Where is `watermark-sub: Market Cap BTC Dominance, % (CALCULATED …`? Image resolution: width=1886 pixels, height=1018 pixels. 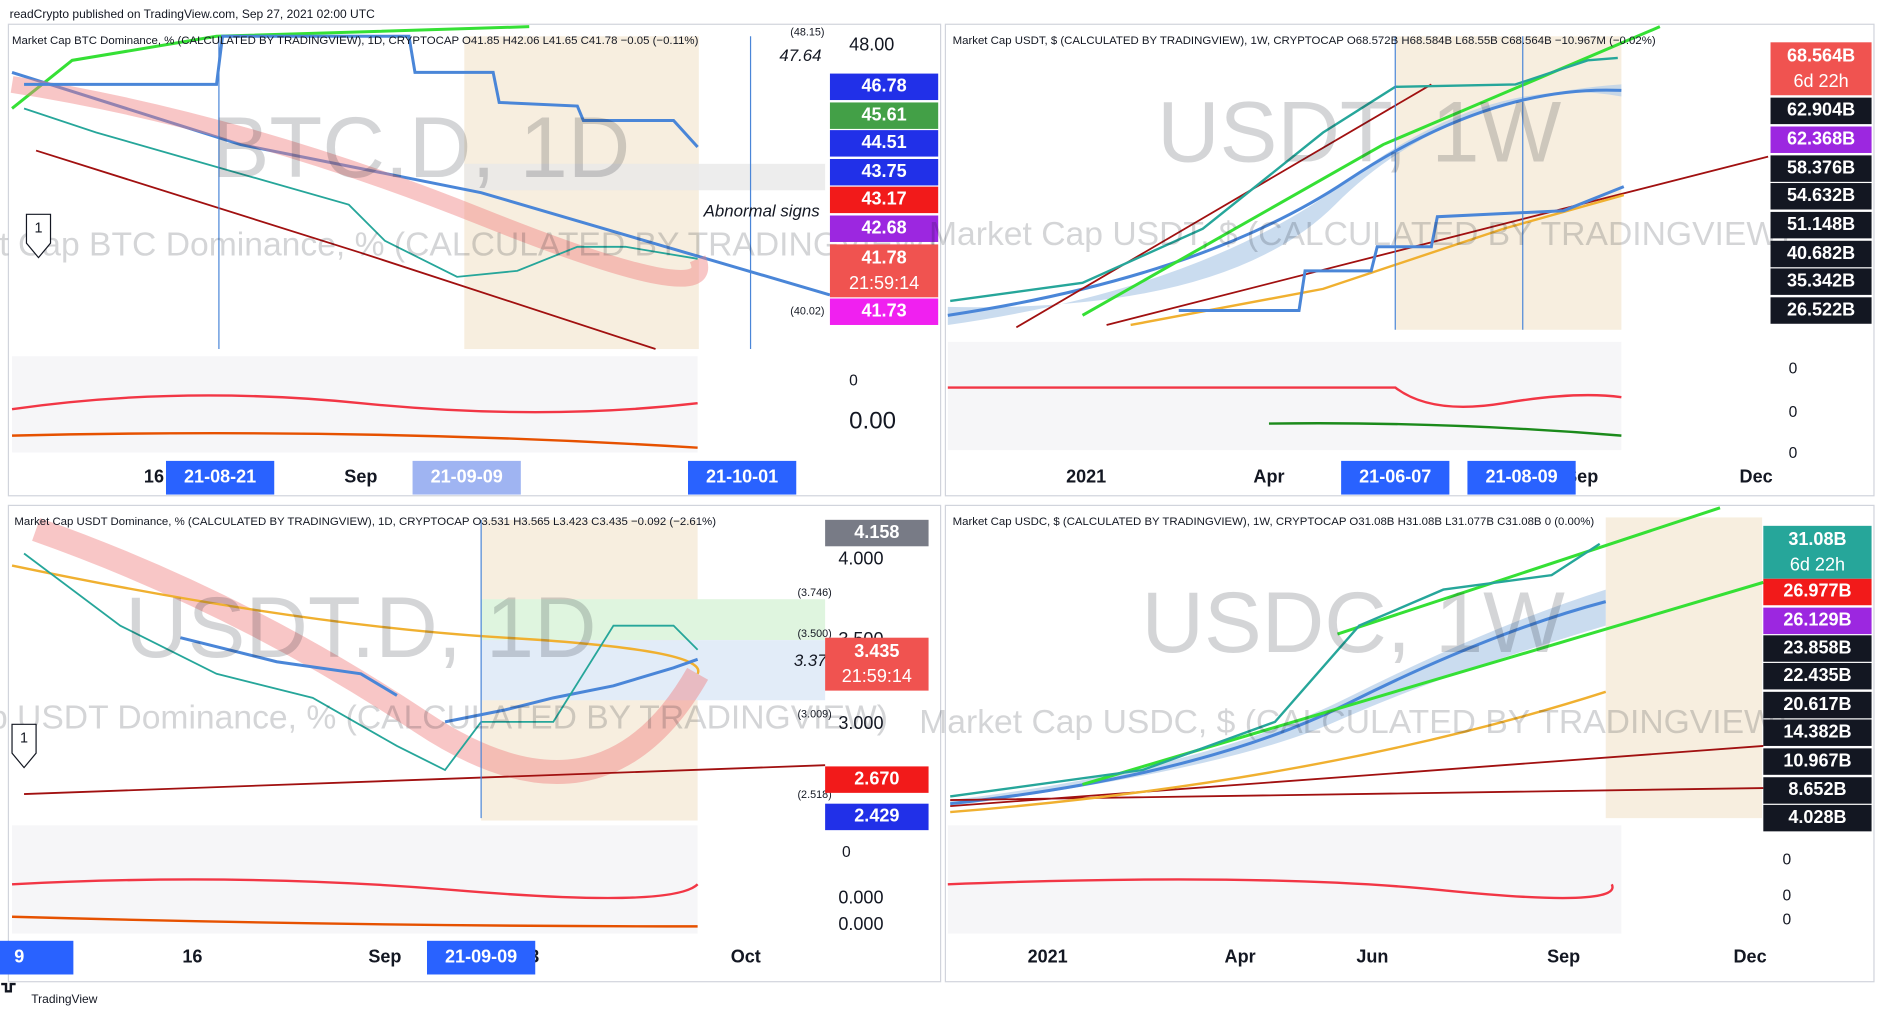
watermark-sub: Market Cap BTC Dominance, % (CALCULATED … is located at coordinates (468, 245).